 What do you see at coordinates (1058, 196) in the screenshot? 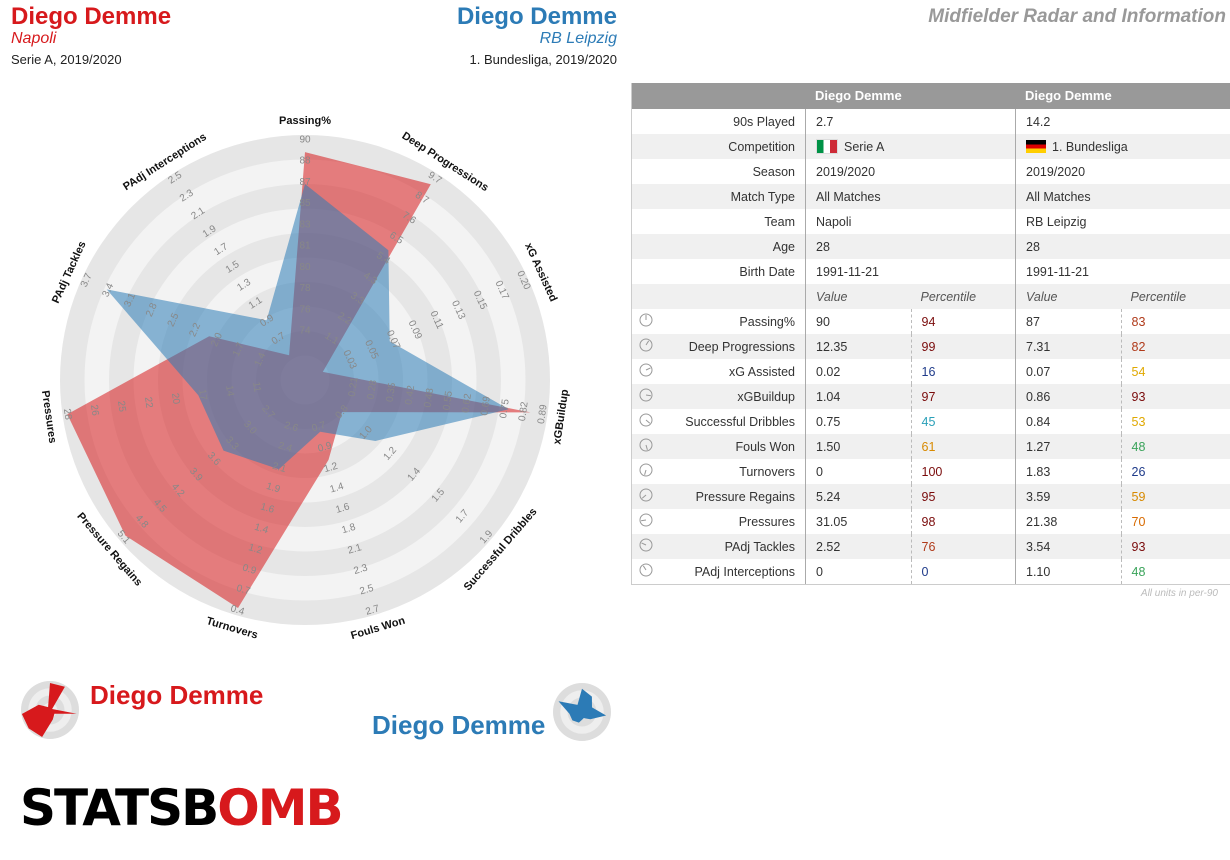
I see `info-text-b: All Matches` at bounding box center [1058, 196].